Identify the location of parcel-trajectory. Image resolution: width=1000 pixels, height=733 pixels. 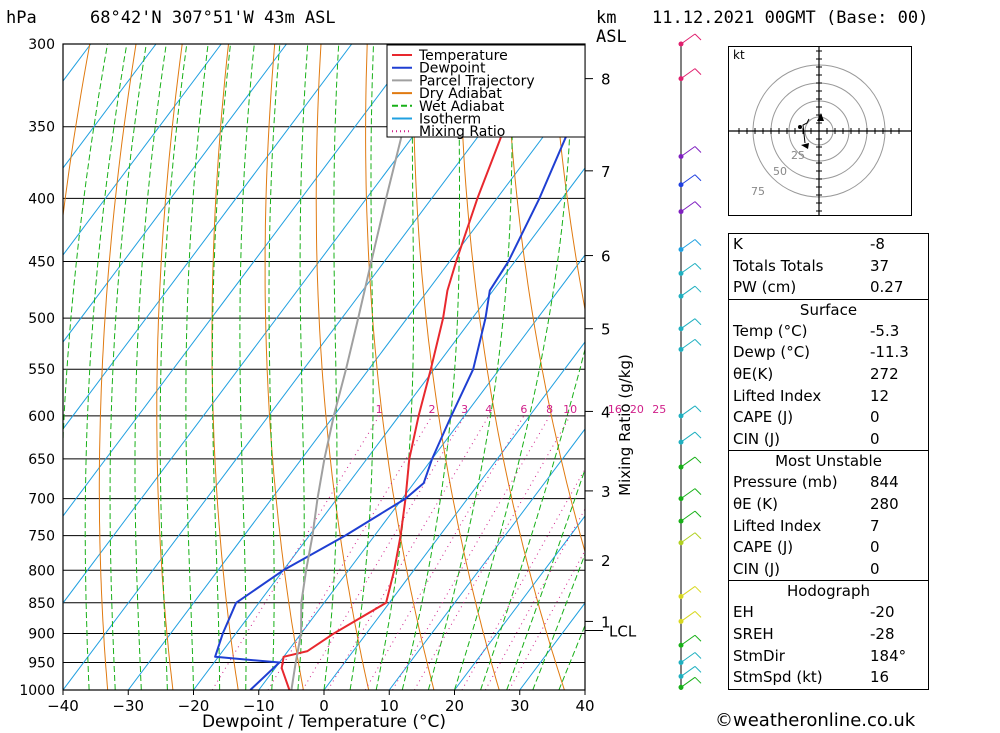
(361, 367).